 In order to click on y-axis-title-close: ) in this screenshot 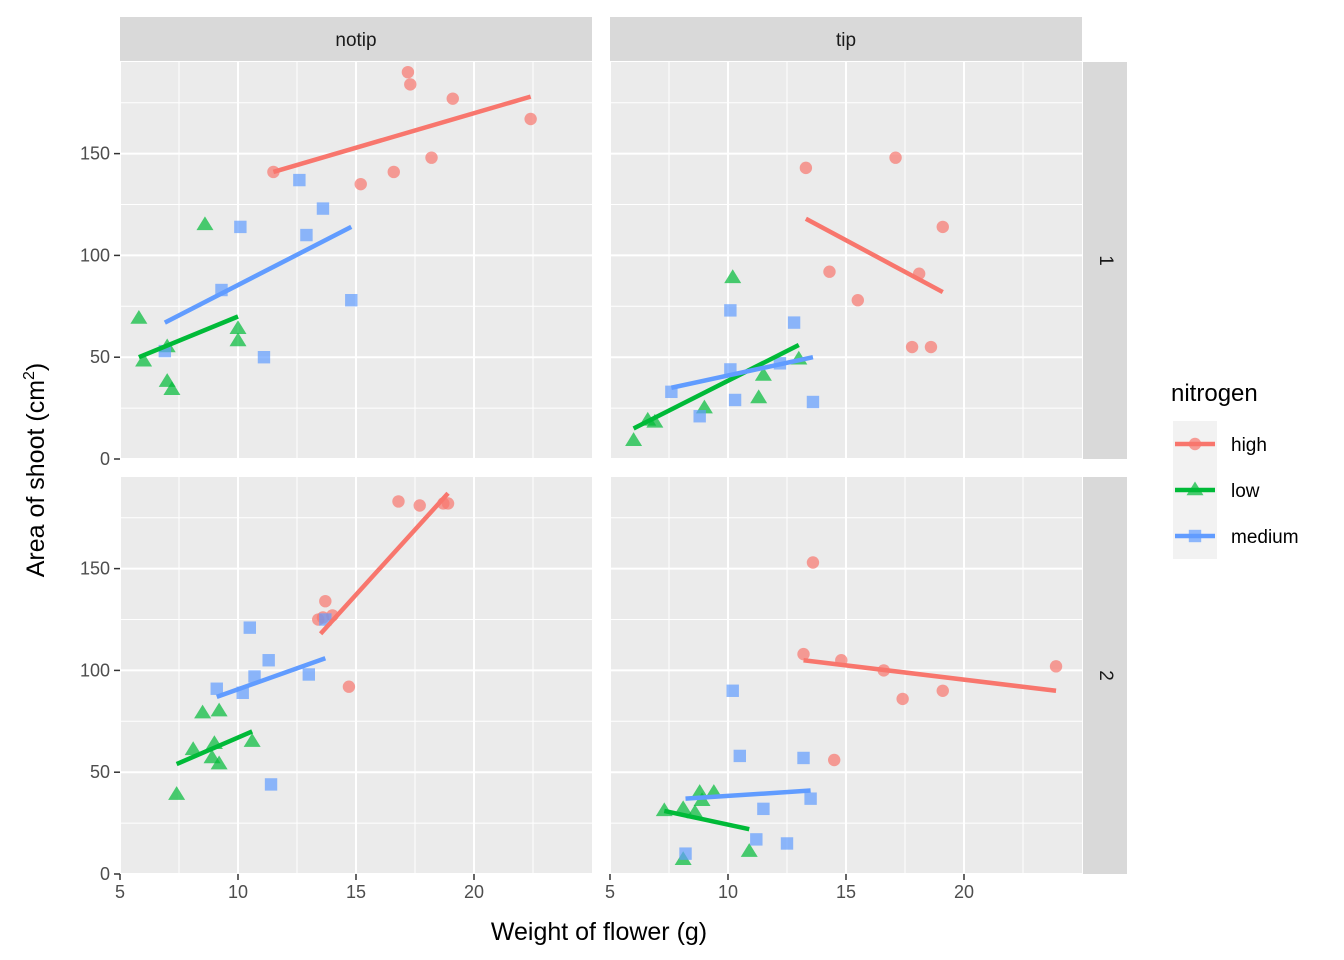, I will do `click(36, 367)`.